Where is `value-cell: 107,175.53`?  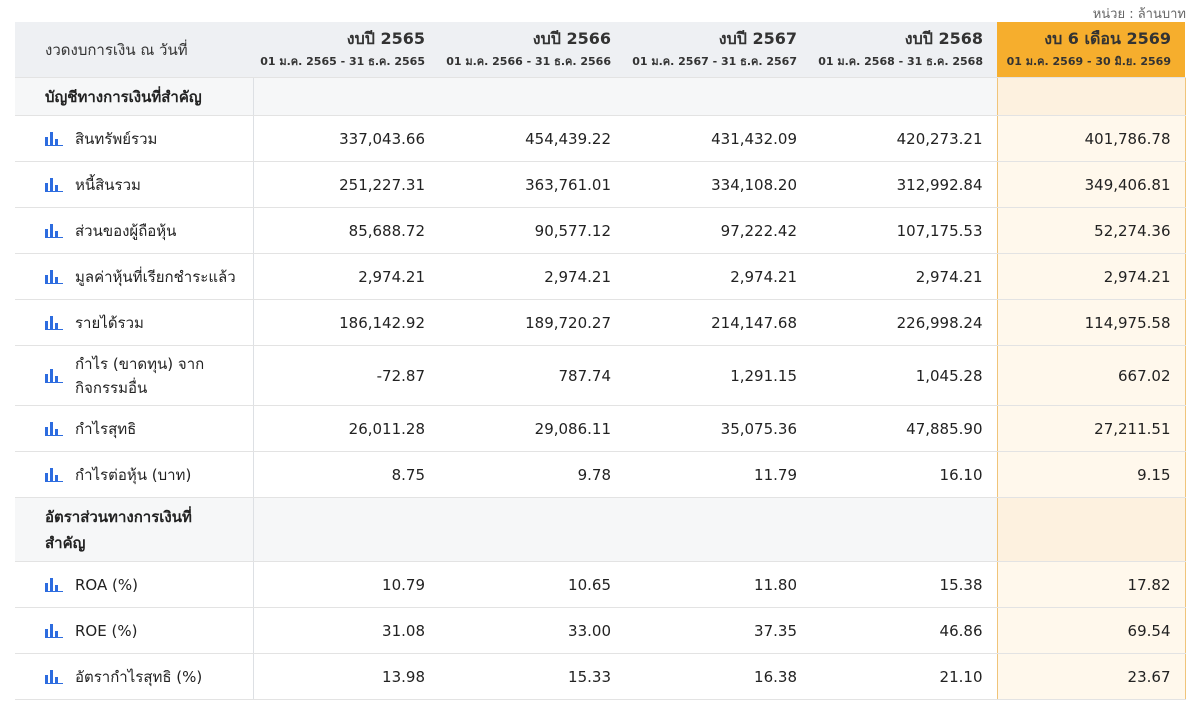 value-cell: 107,175.53 is located at coordinates (904, 230).